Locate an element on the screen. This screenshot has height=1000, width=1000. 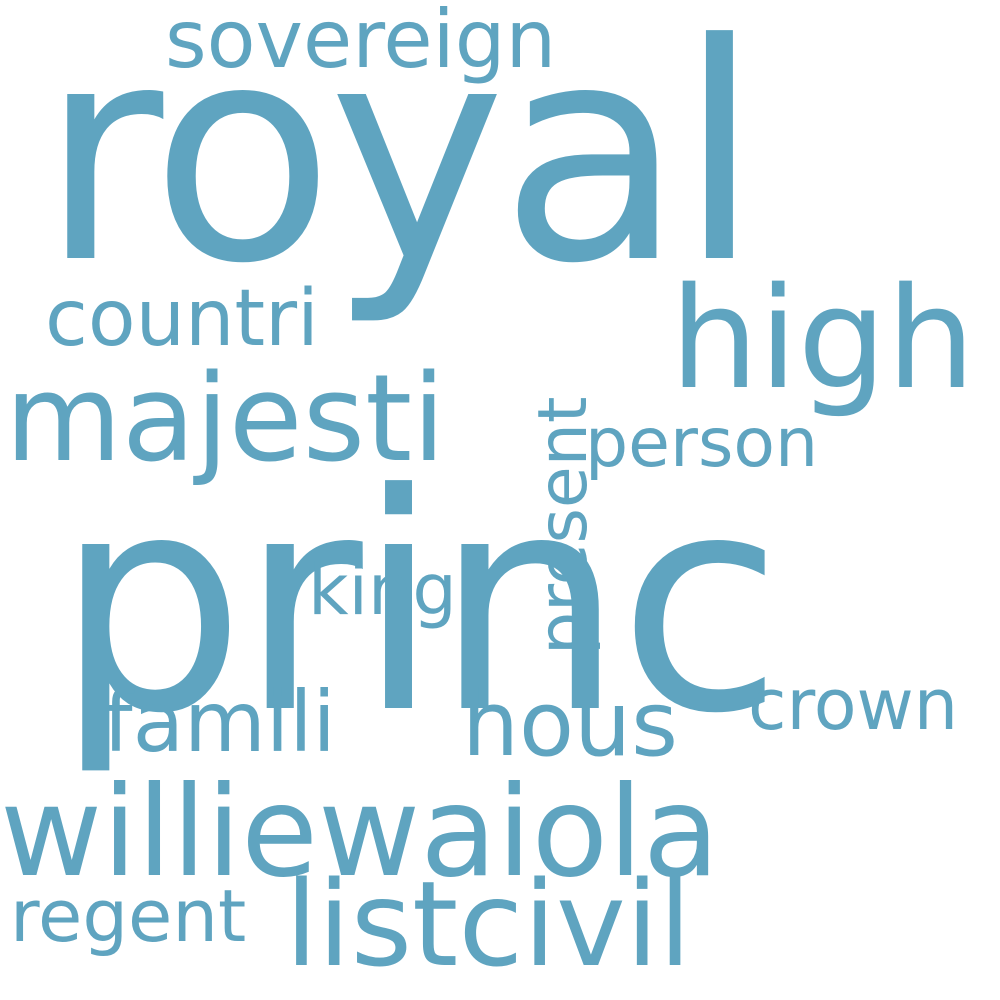
word-sovereign: sovereign is located at coordinates (361, 43).